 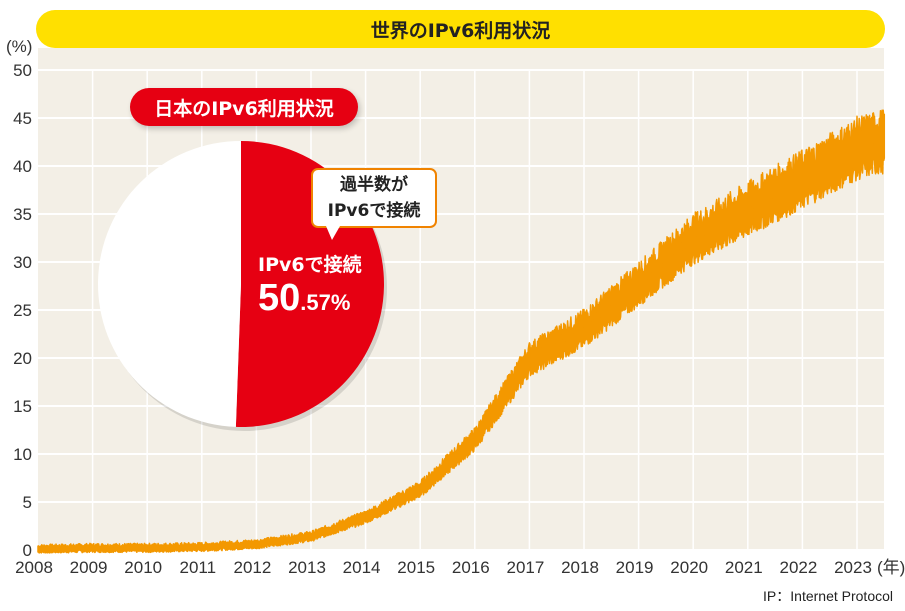 What do you see at coordinates (22, 310) in the screenshot?
I see `y-tick-label: 25` at bounding box center [22, 310].